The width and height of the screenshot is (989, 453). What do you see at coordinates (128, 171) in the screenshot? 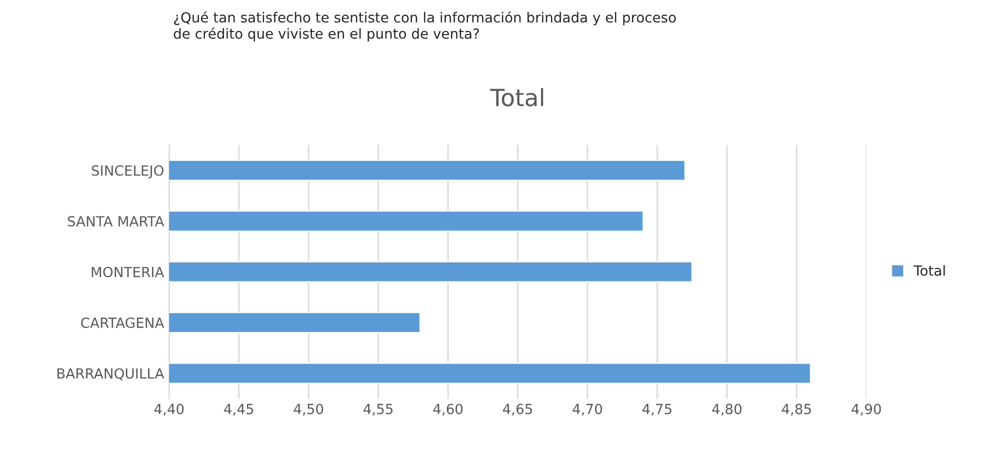
I see `y-tick-label: SINCELEJO` at bounding box center [128, 171].